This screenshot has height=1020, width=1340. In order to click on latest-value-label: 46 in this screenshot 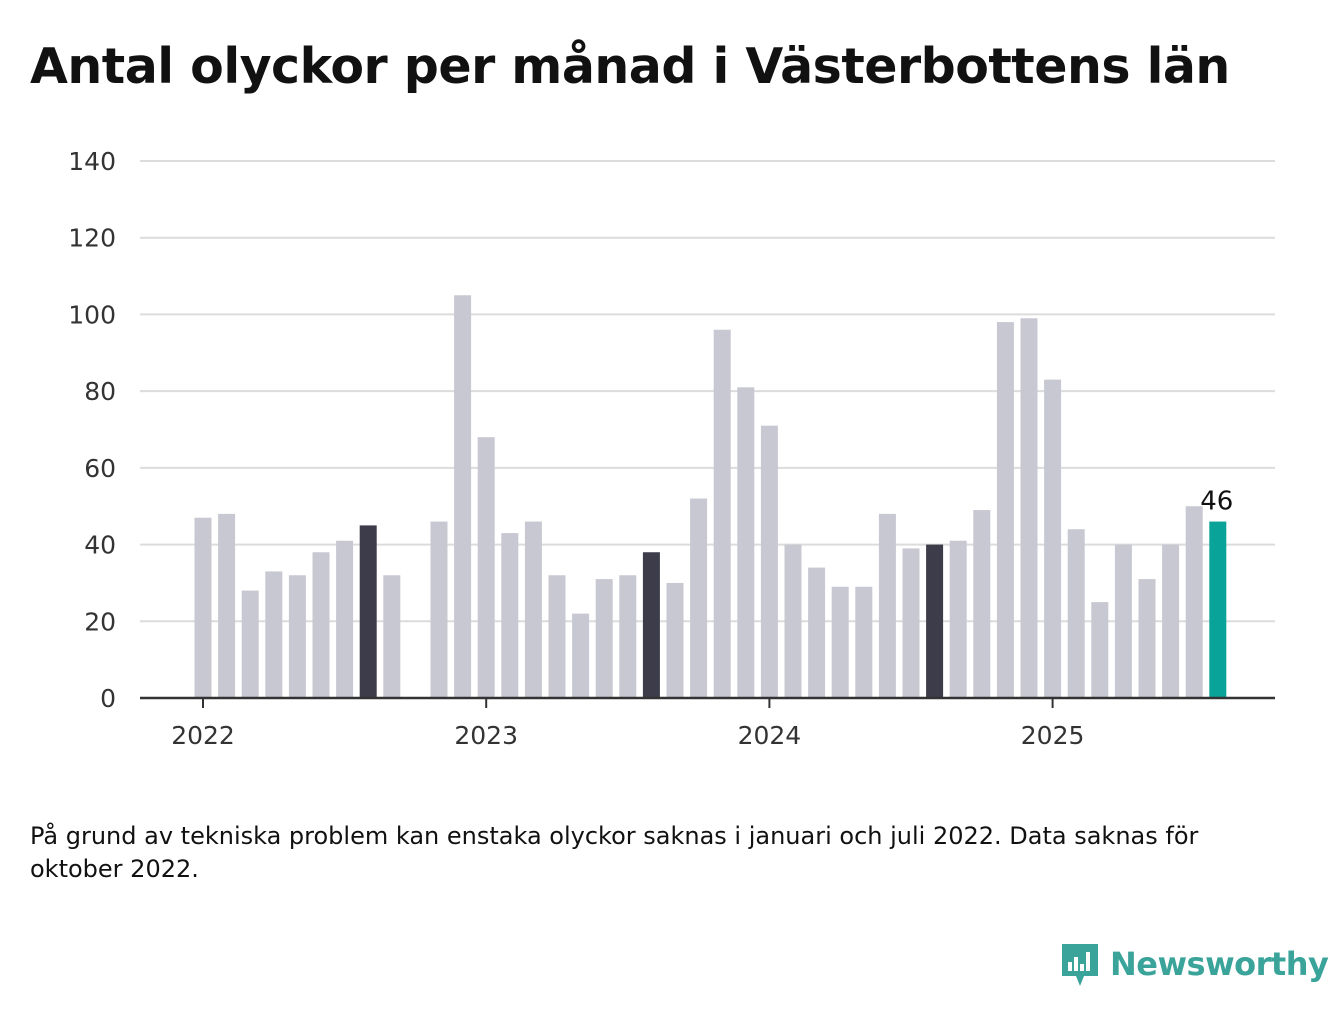, I will do `click(1216, 502)`.